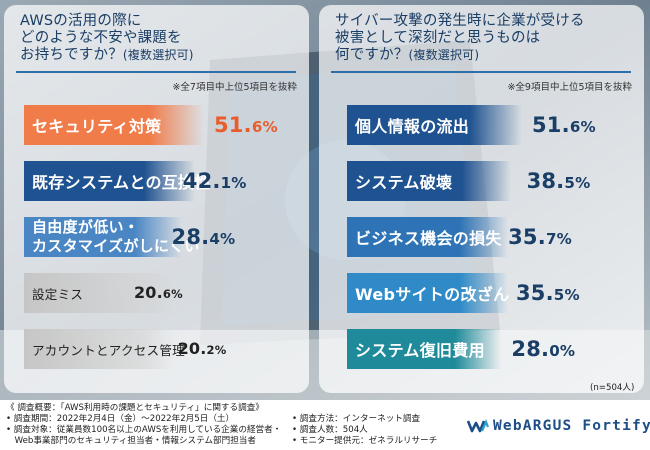 The image size is (650, 450). I want to click on footer-line: • モニター提供元：ゼネラルリサーチ, so click(365, 441).